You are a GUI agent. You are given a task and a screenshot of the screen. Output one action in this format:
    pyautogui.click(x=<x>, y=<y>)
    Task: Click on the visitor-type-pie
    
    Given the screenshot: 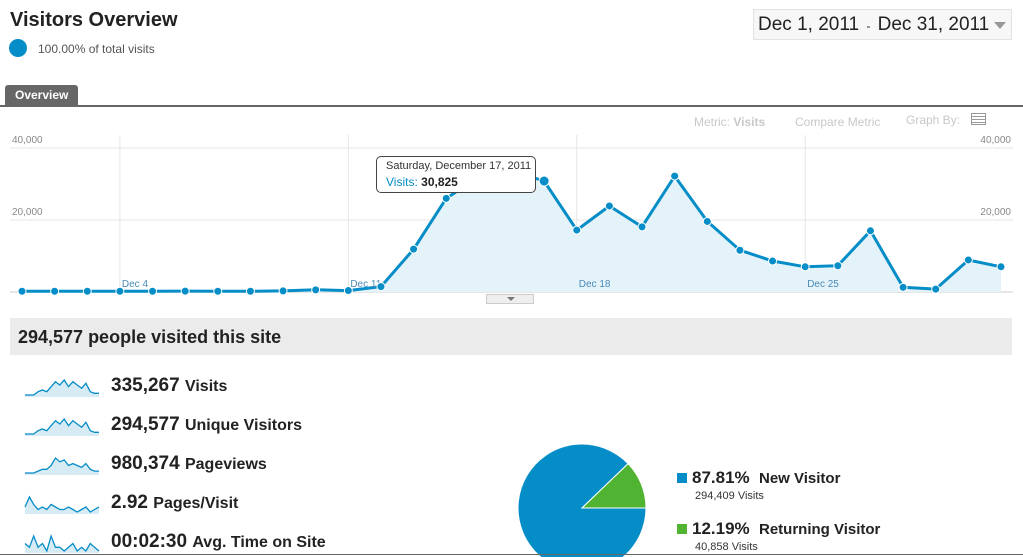 What is the action you would take?
    pyautogui.click(x=582, y=500)
    